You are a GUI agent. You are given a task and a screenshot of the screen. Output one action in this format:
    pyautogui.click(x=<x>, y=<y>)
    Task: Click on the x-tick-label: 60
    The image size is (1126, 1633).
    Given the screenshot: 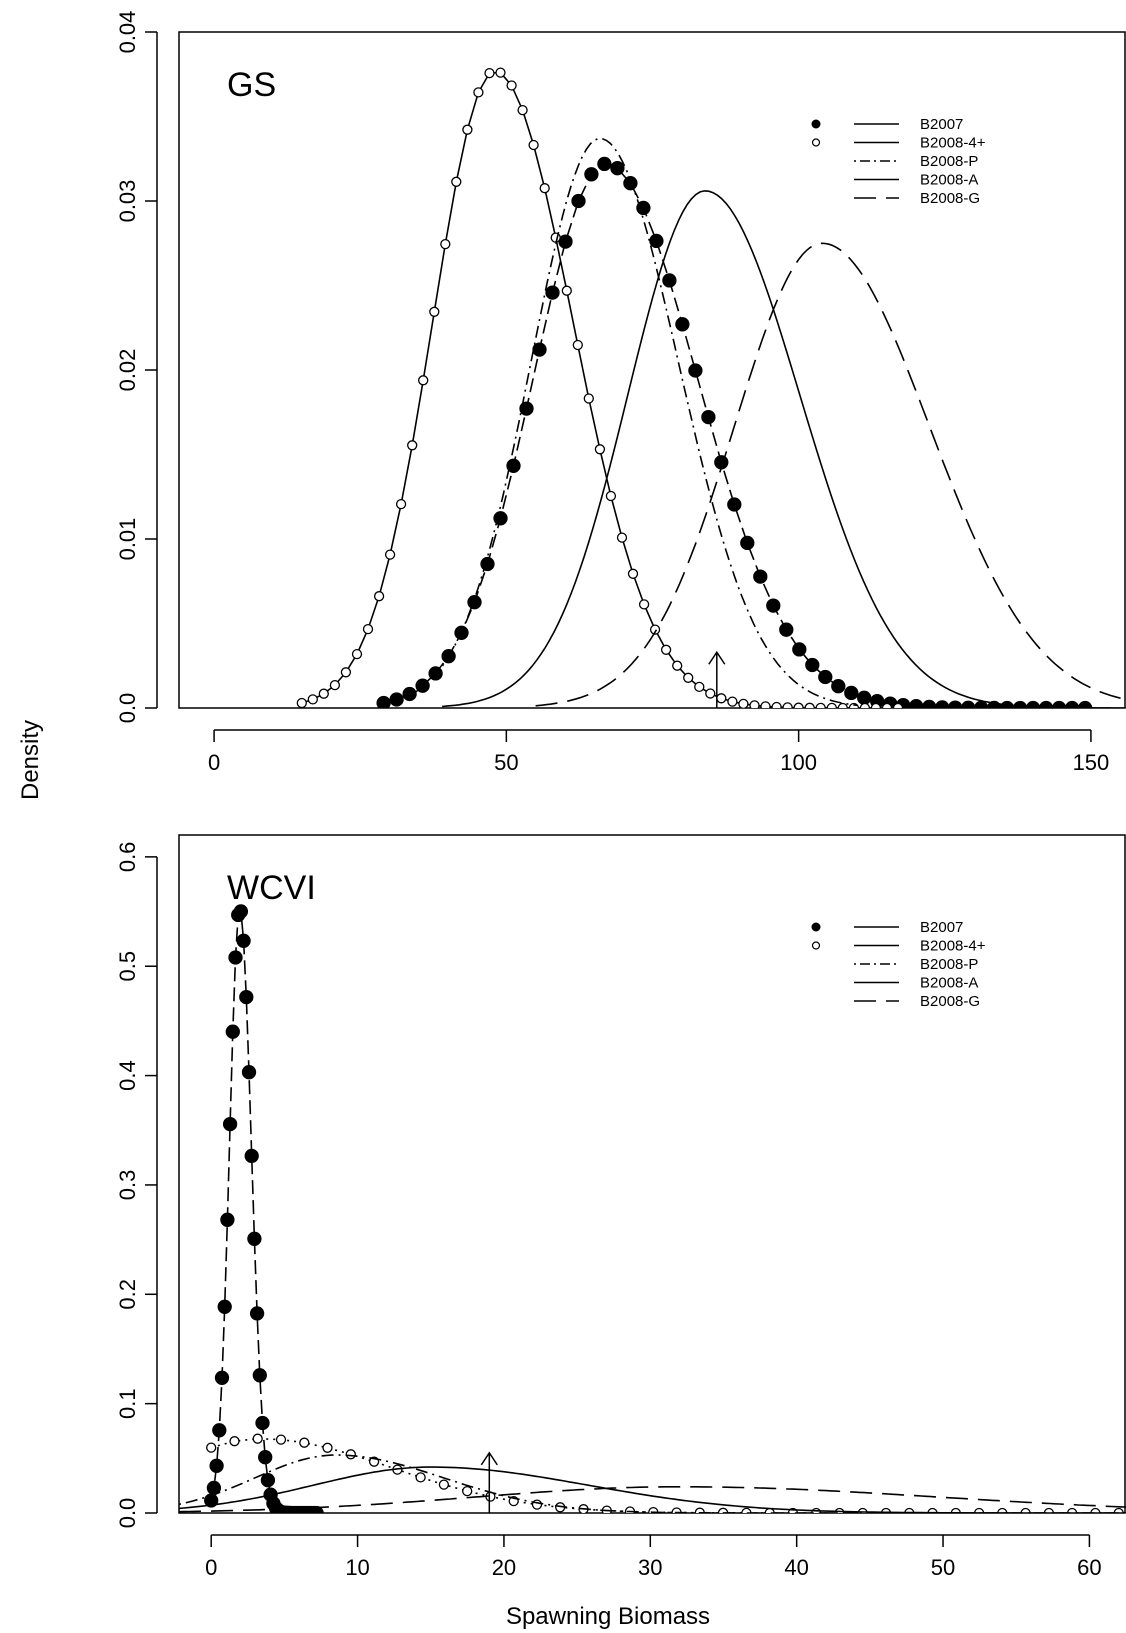 What is the action you would take?
    pyautogui.click(x=1089, y=1567)
    